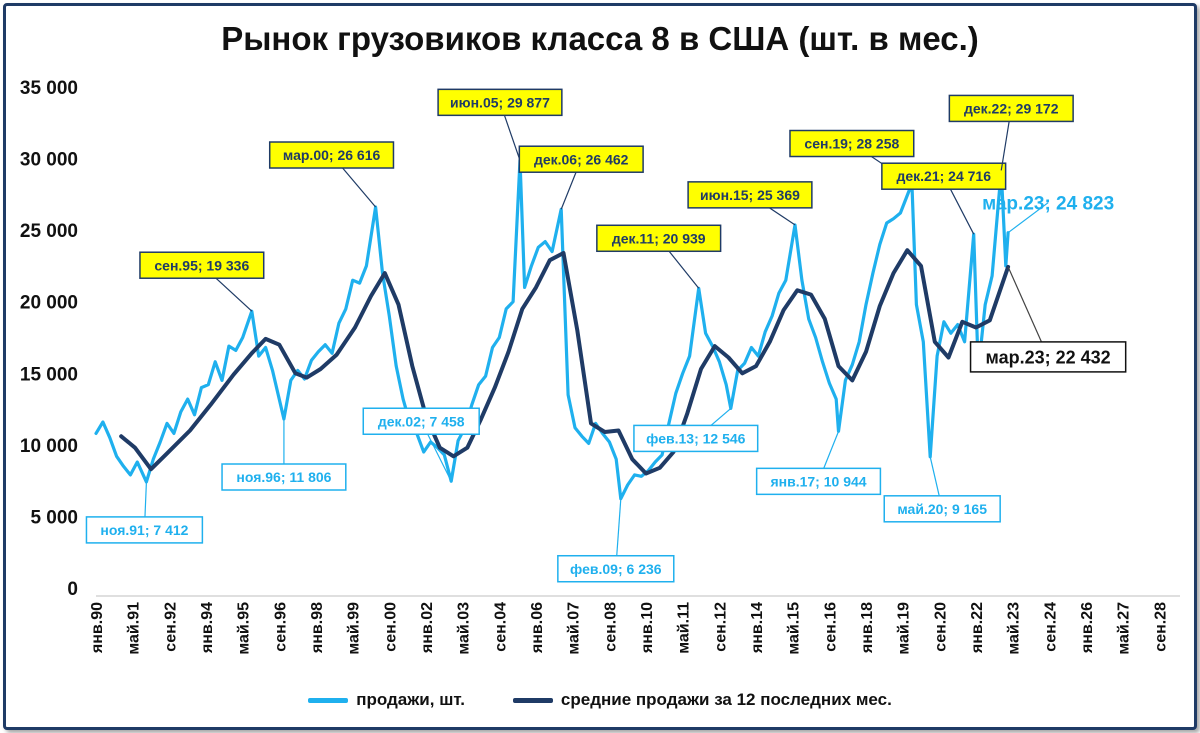 This screenshot has width=1200, height=733. Describe the element at coordinates (170, 627) in the screenshot. I see `x-tick-label: сен.92` at that location.